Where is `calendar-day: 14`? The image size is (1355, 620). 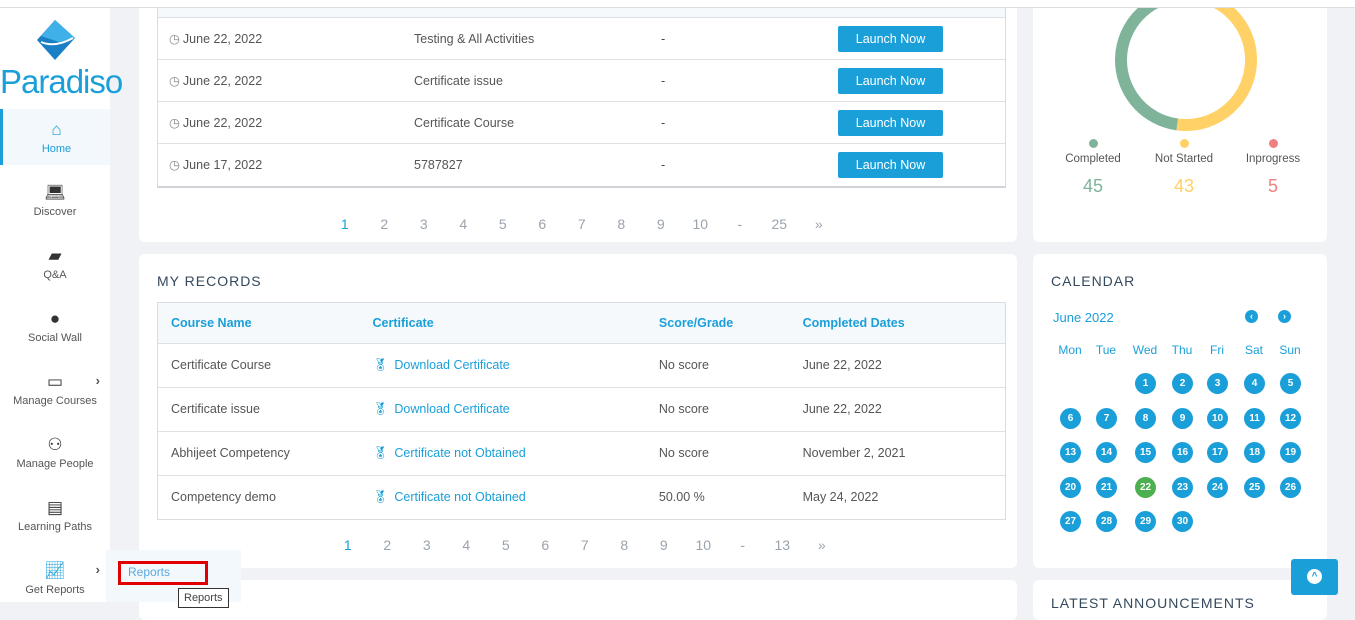 calendar-day: 14 is located at coordinates (1106, 452).